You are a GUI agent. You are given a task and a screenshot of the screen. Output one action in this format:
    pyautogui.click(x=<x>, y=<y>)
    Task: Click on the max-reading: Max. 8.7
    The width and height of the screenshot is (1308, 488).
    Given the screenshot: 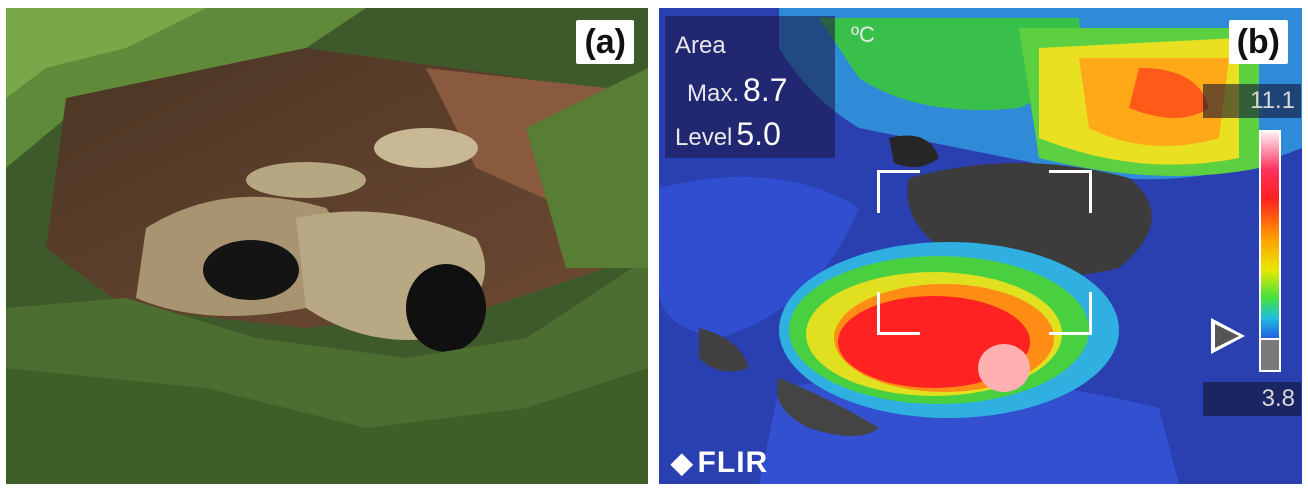 What is the action you would take?
    pyautogui.click(x=737, y=90)
    